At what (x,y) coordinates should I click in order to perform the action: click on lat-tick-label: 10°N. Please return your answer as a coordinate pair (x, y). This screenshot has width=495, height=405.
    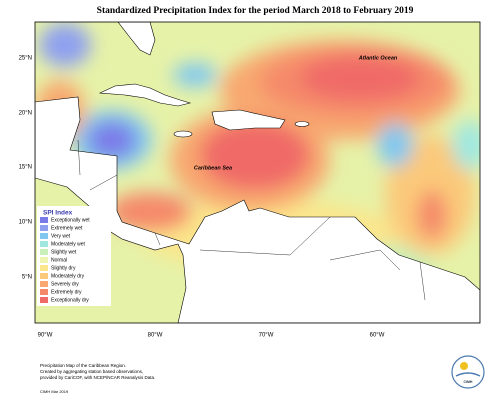
    Looking at the image, I should click on (25, 223).